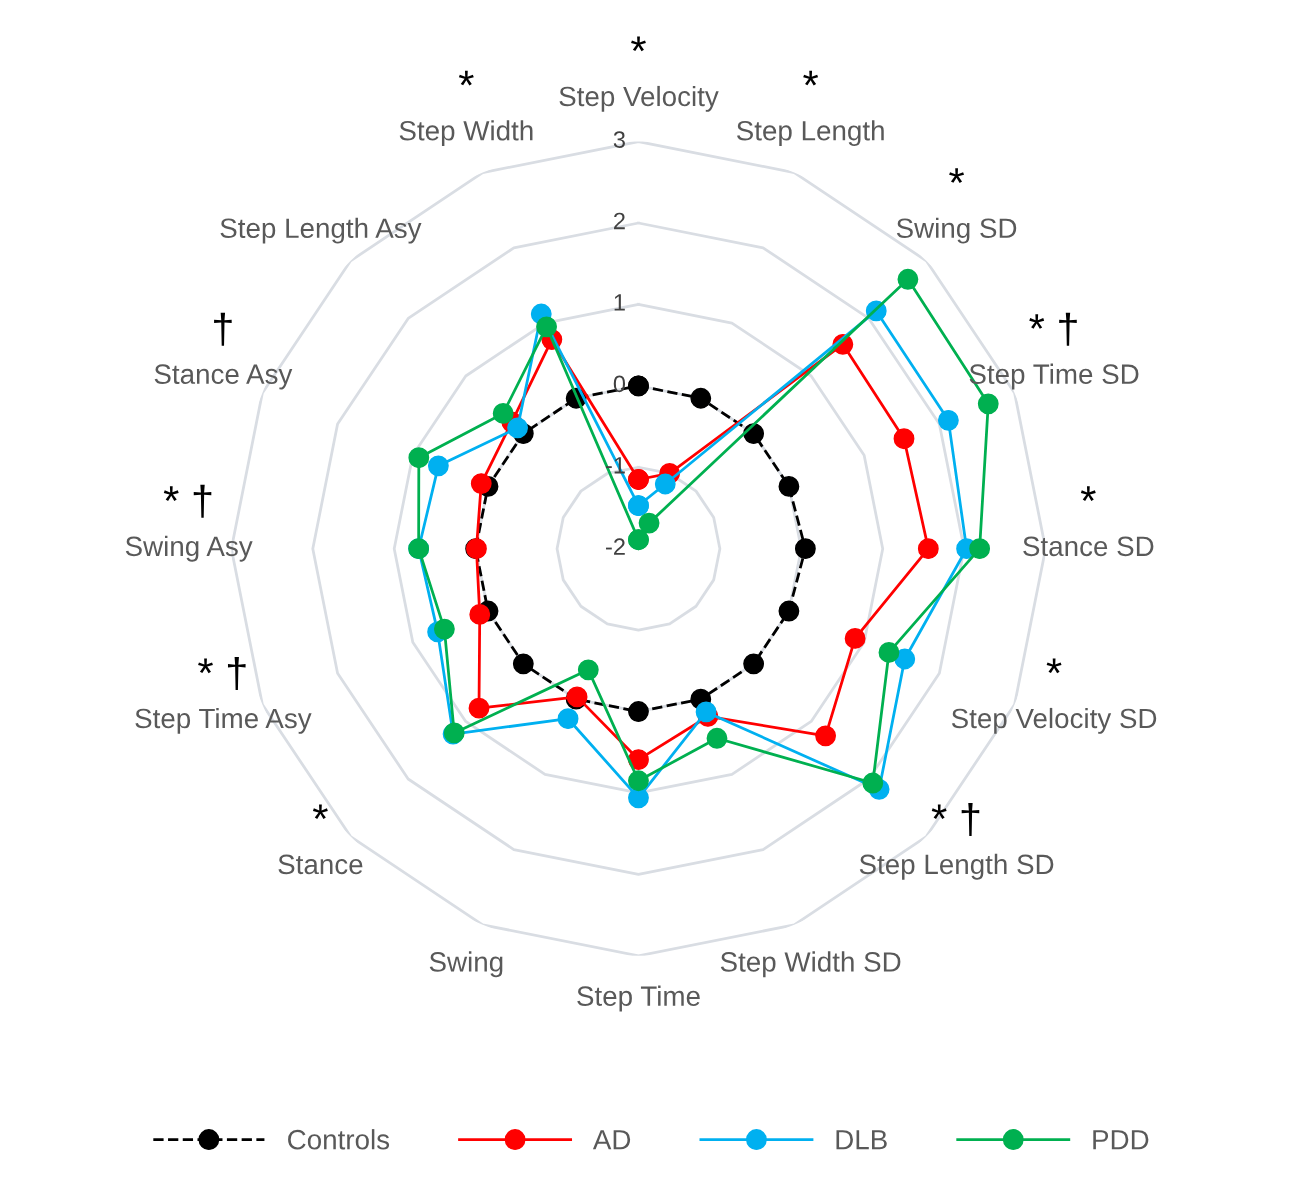 This screenshot has width=1303, height=1180. What do you see at coordinates (466, 133) in the screenshot?
I see `spoke-label: Step Width` at bounding box center [466, 133].